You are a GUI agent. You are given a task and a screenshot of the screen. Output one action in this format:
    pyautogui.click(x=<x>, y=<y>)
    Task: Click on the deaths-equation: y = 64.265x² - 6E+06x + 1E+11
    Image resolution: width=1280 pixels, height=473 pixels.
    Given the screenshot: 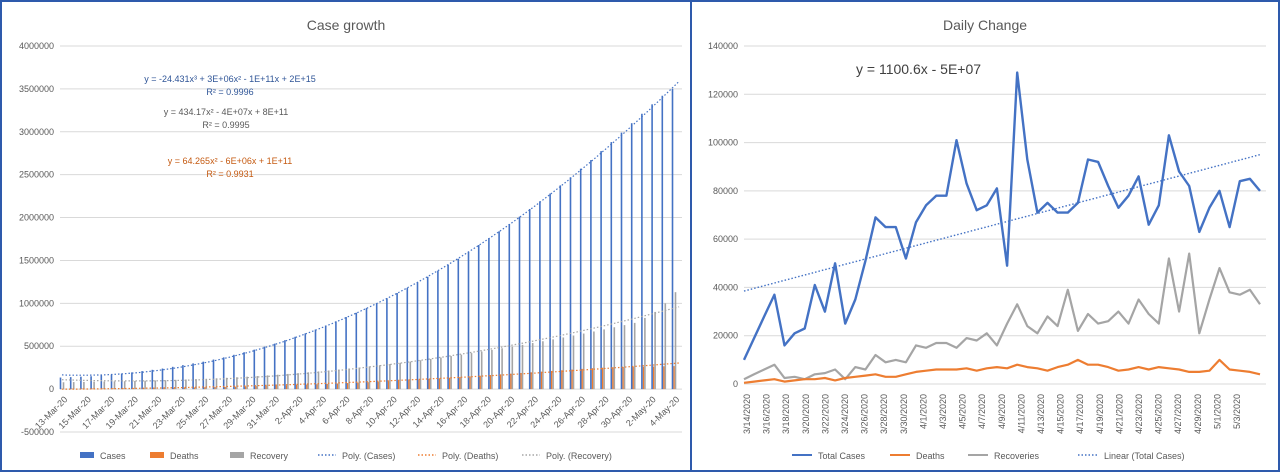 What is the action you would take?
    pyautogui.click(x=230, y=161)
    